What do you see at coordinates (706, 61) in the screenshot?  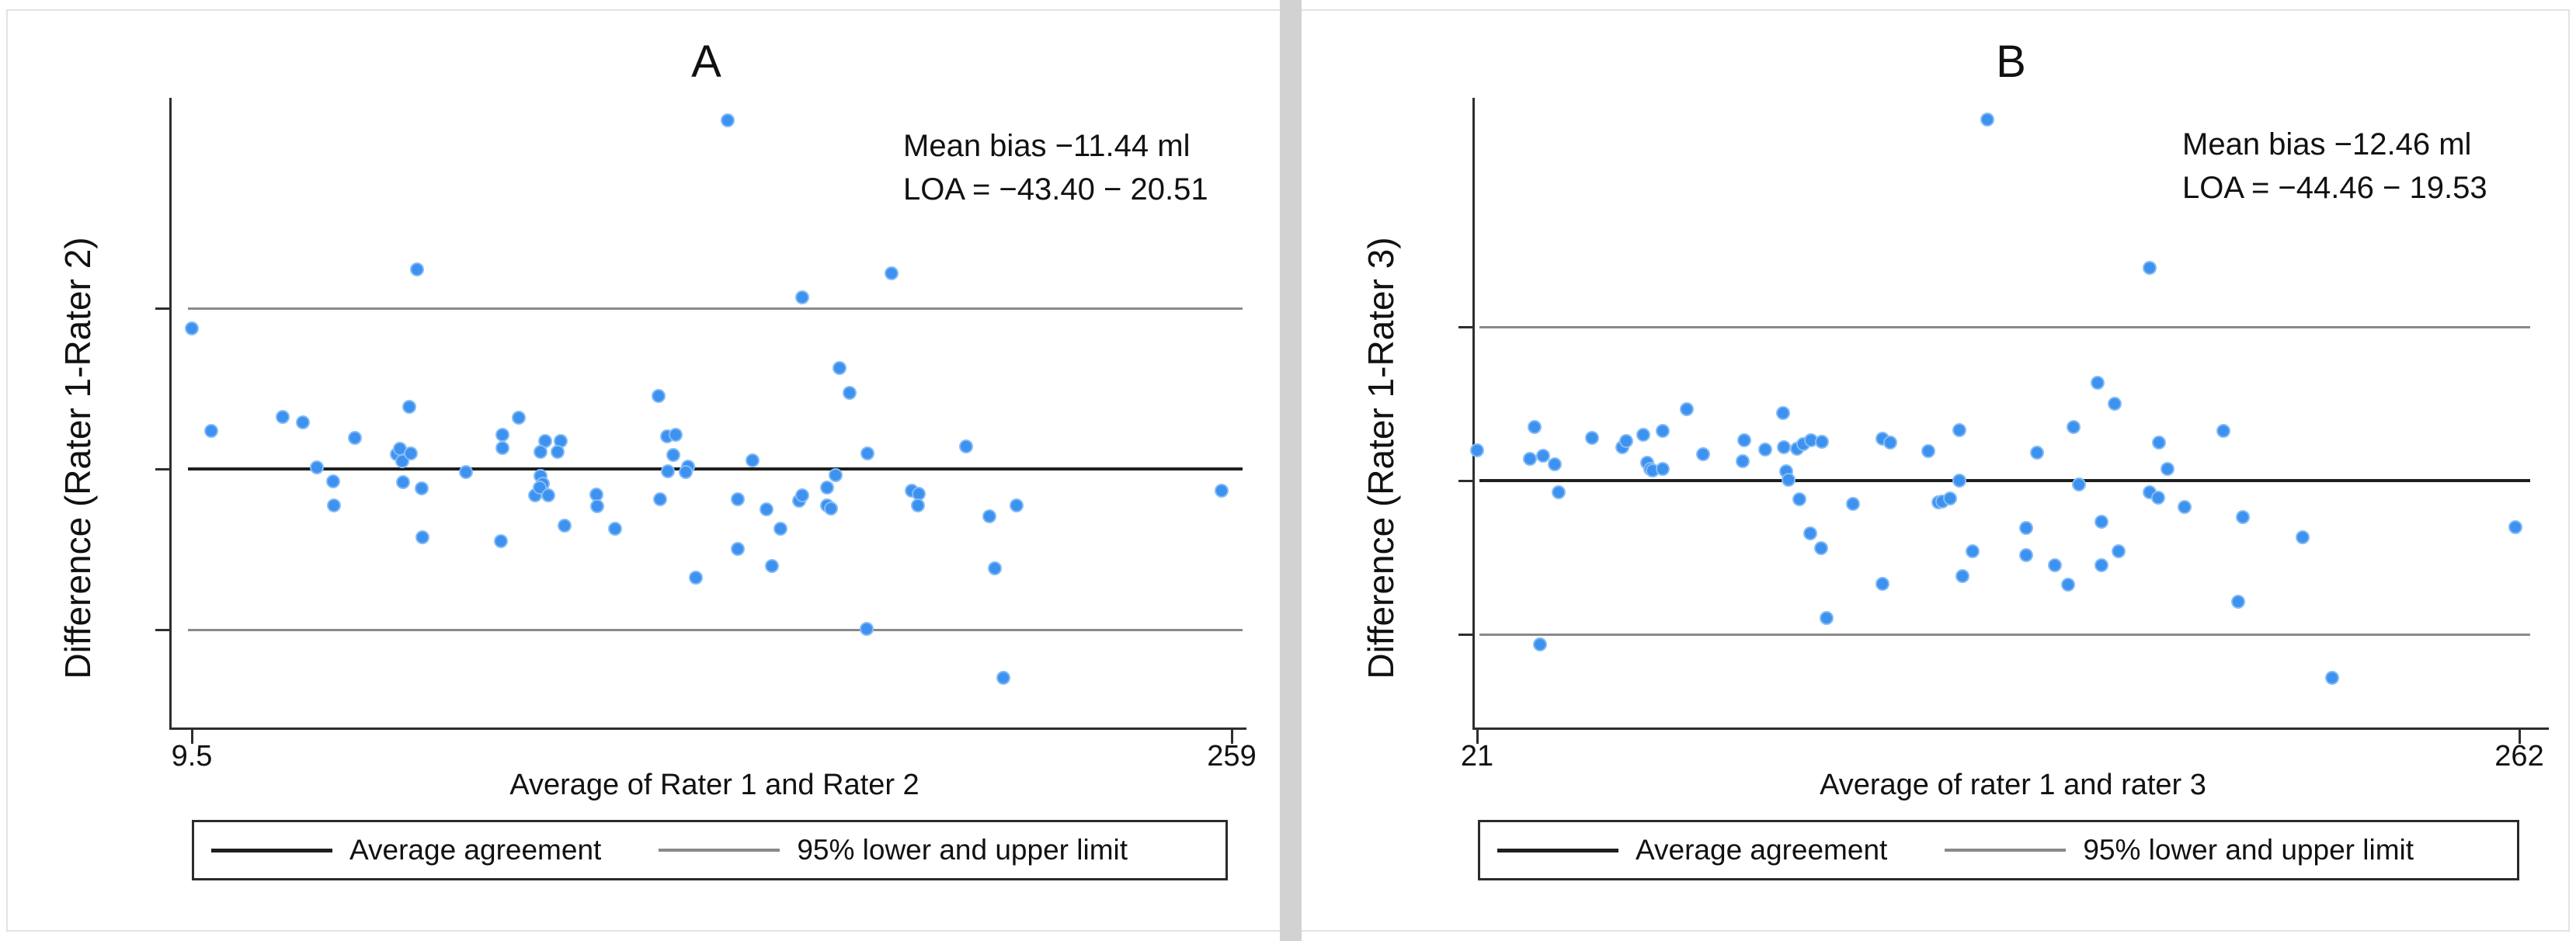 I see `panel-a-title: A` at bounding box center [706, 61].